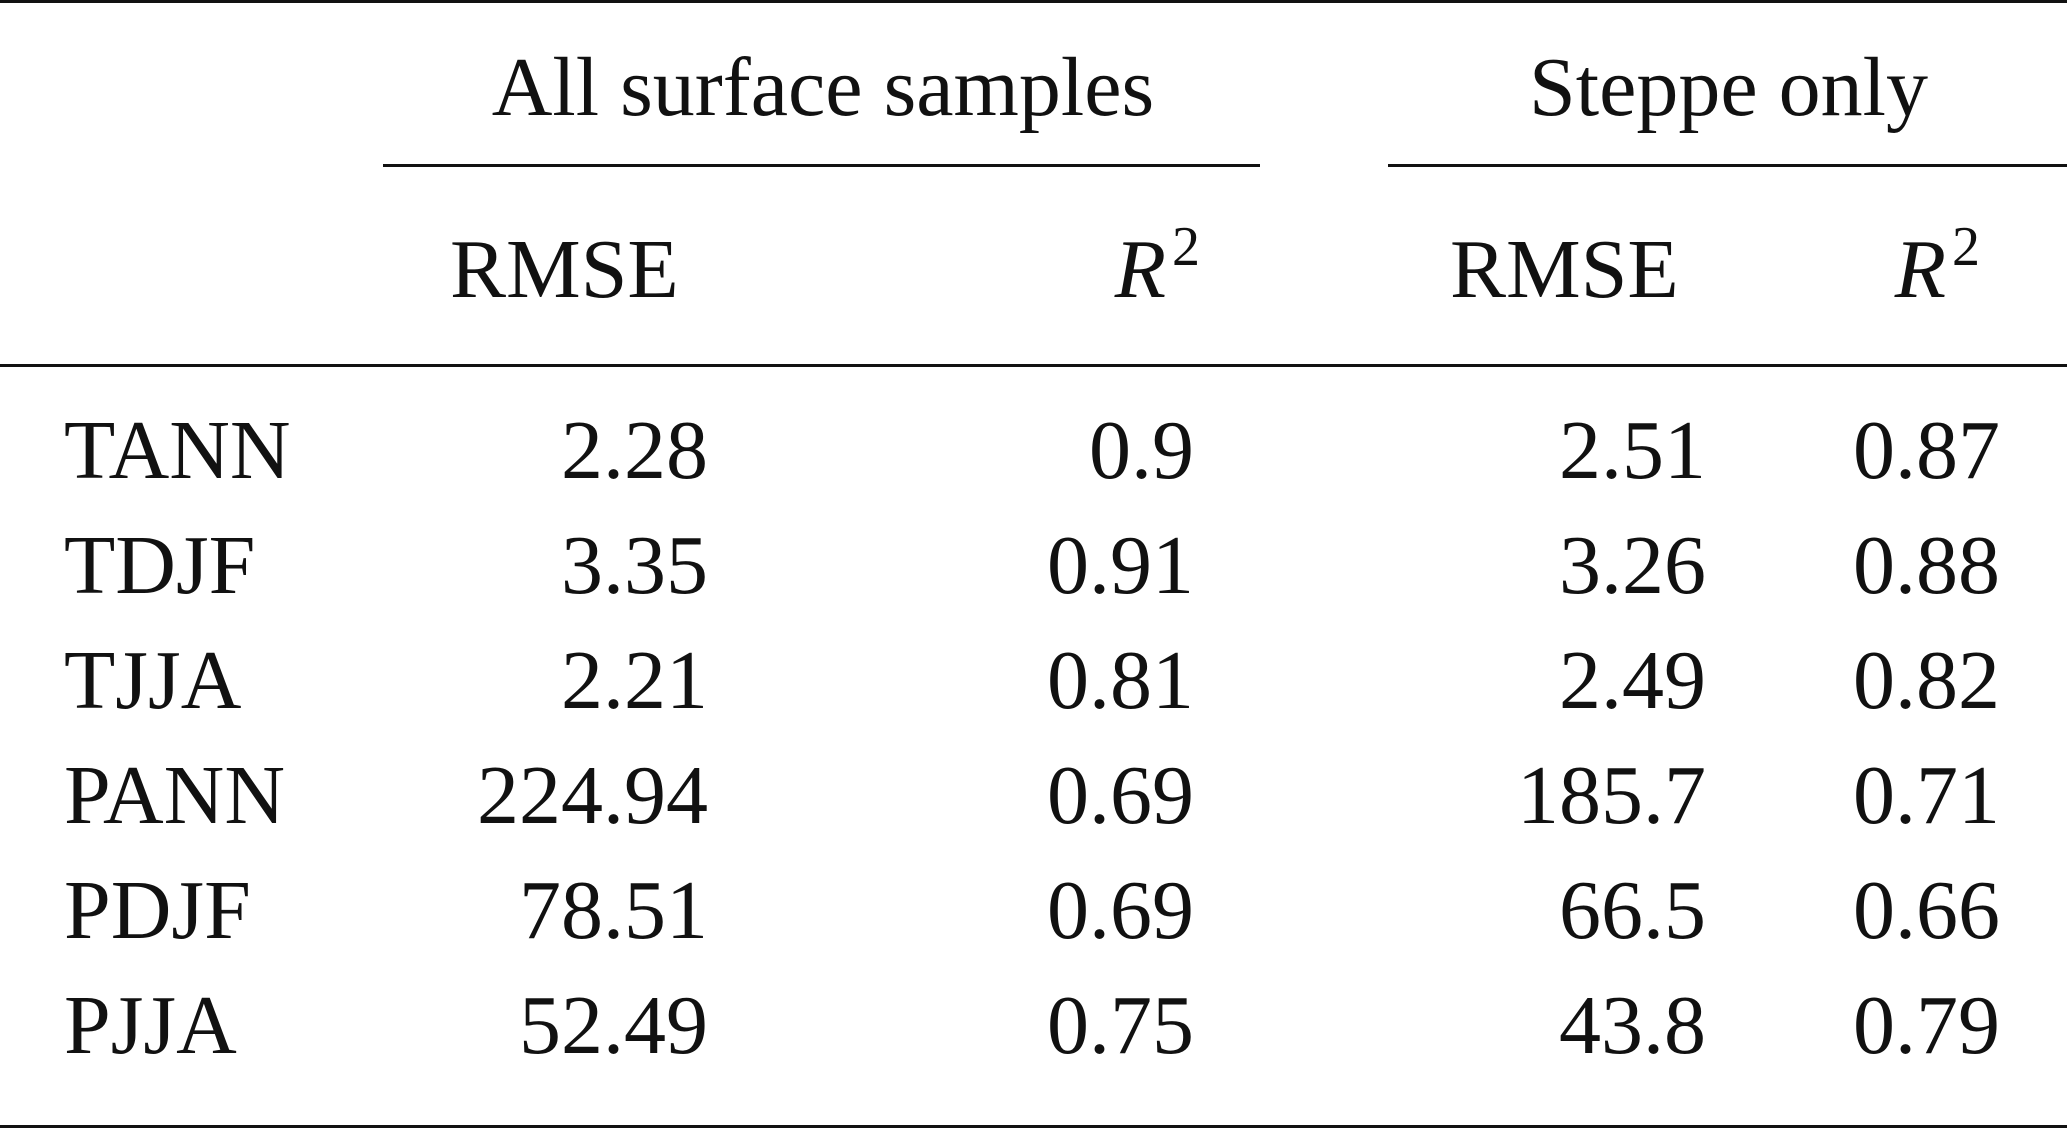 The width and height of the screenshot is (2067, 1132). What do you see at coordinates (1727, 165) in the screenshot?
I see `group-rule-steppe-only` at bounding box center [1727, 165].